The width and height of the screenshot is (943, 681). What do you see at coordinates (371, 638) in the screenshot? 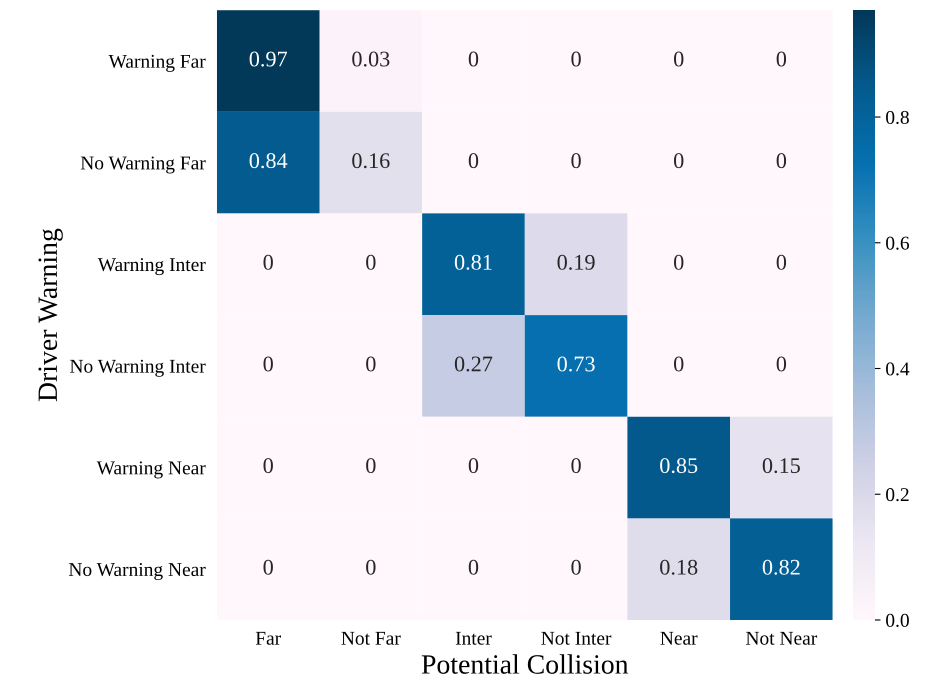
I see `x-tick-label: Not Far` at bounding box center [371, 638].